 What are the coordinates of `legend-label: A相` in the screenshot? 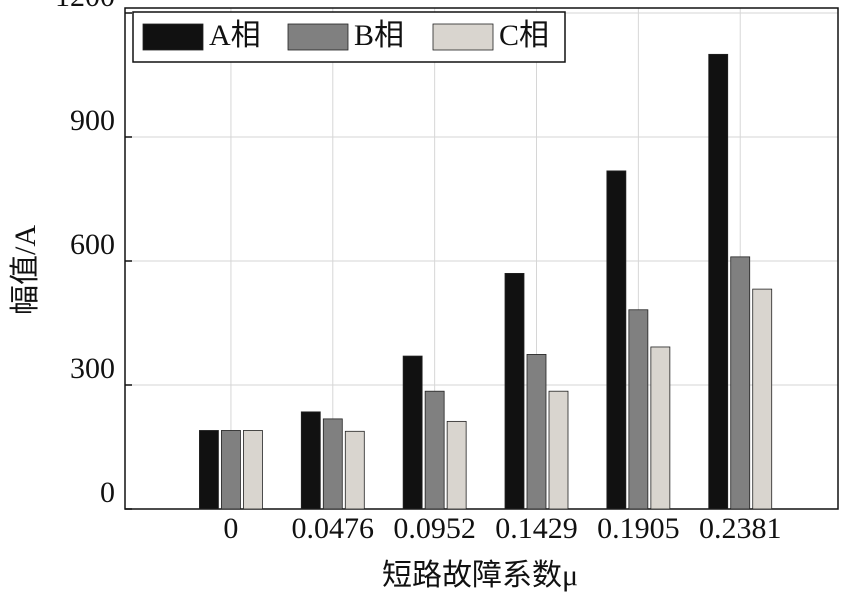 It's located at (235, 35).